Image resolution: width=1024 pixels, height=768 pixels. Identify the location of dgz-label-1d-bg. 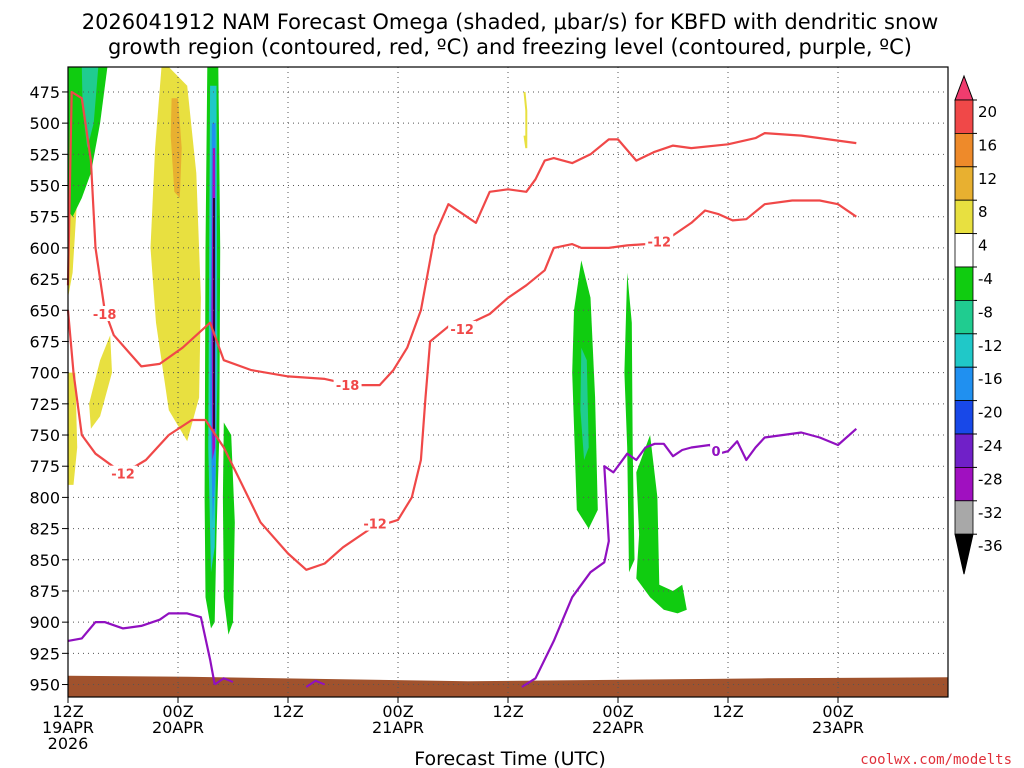
(659, 241).